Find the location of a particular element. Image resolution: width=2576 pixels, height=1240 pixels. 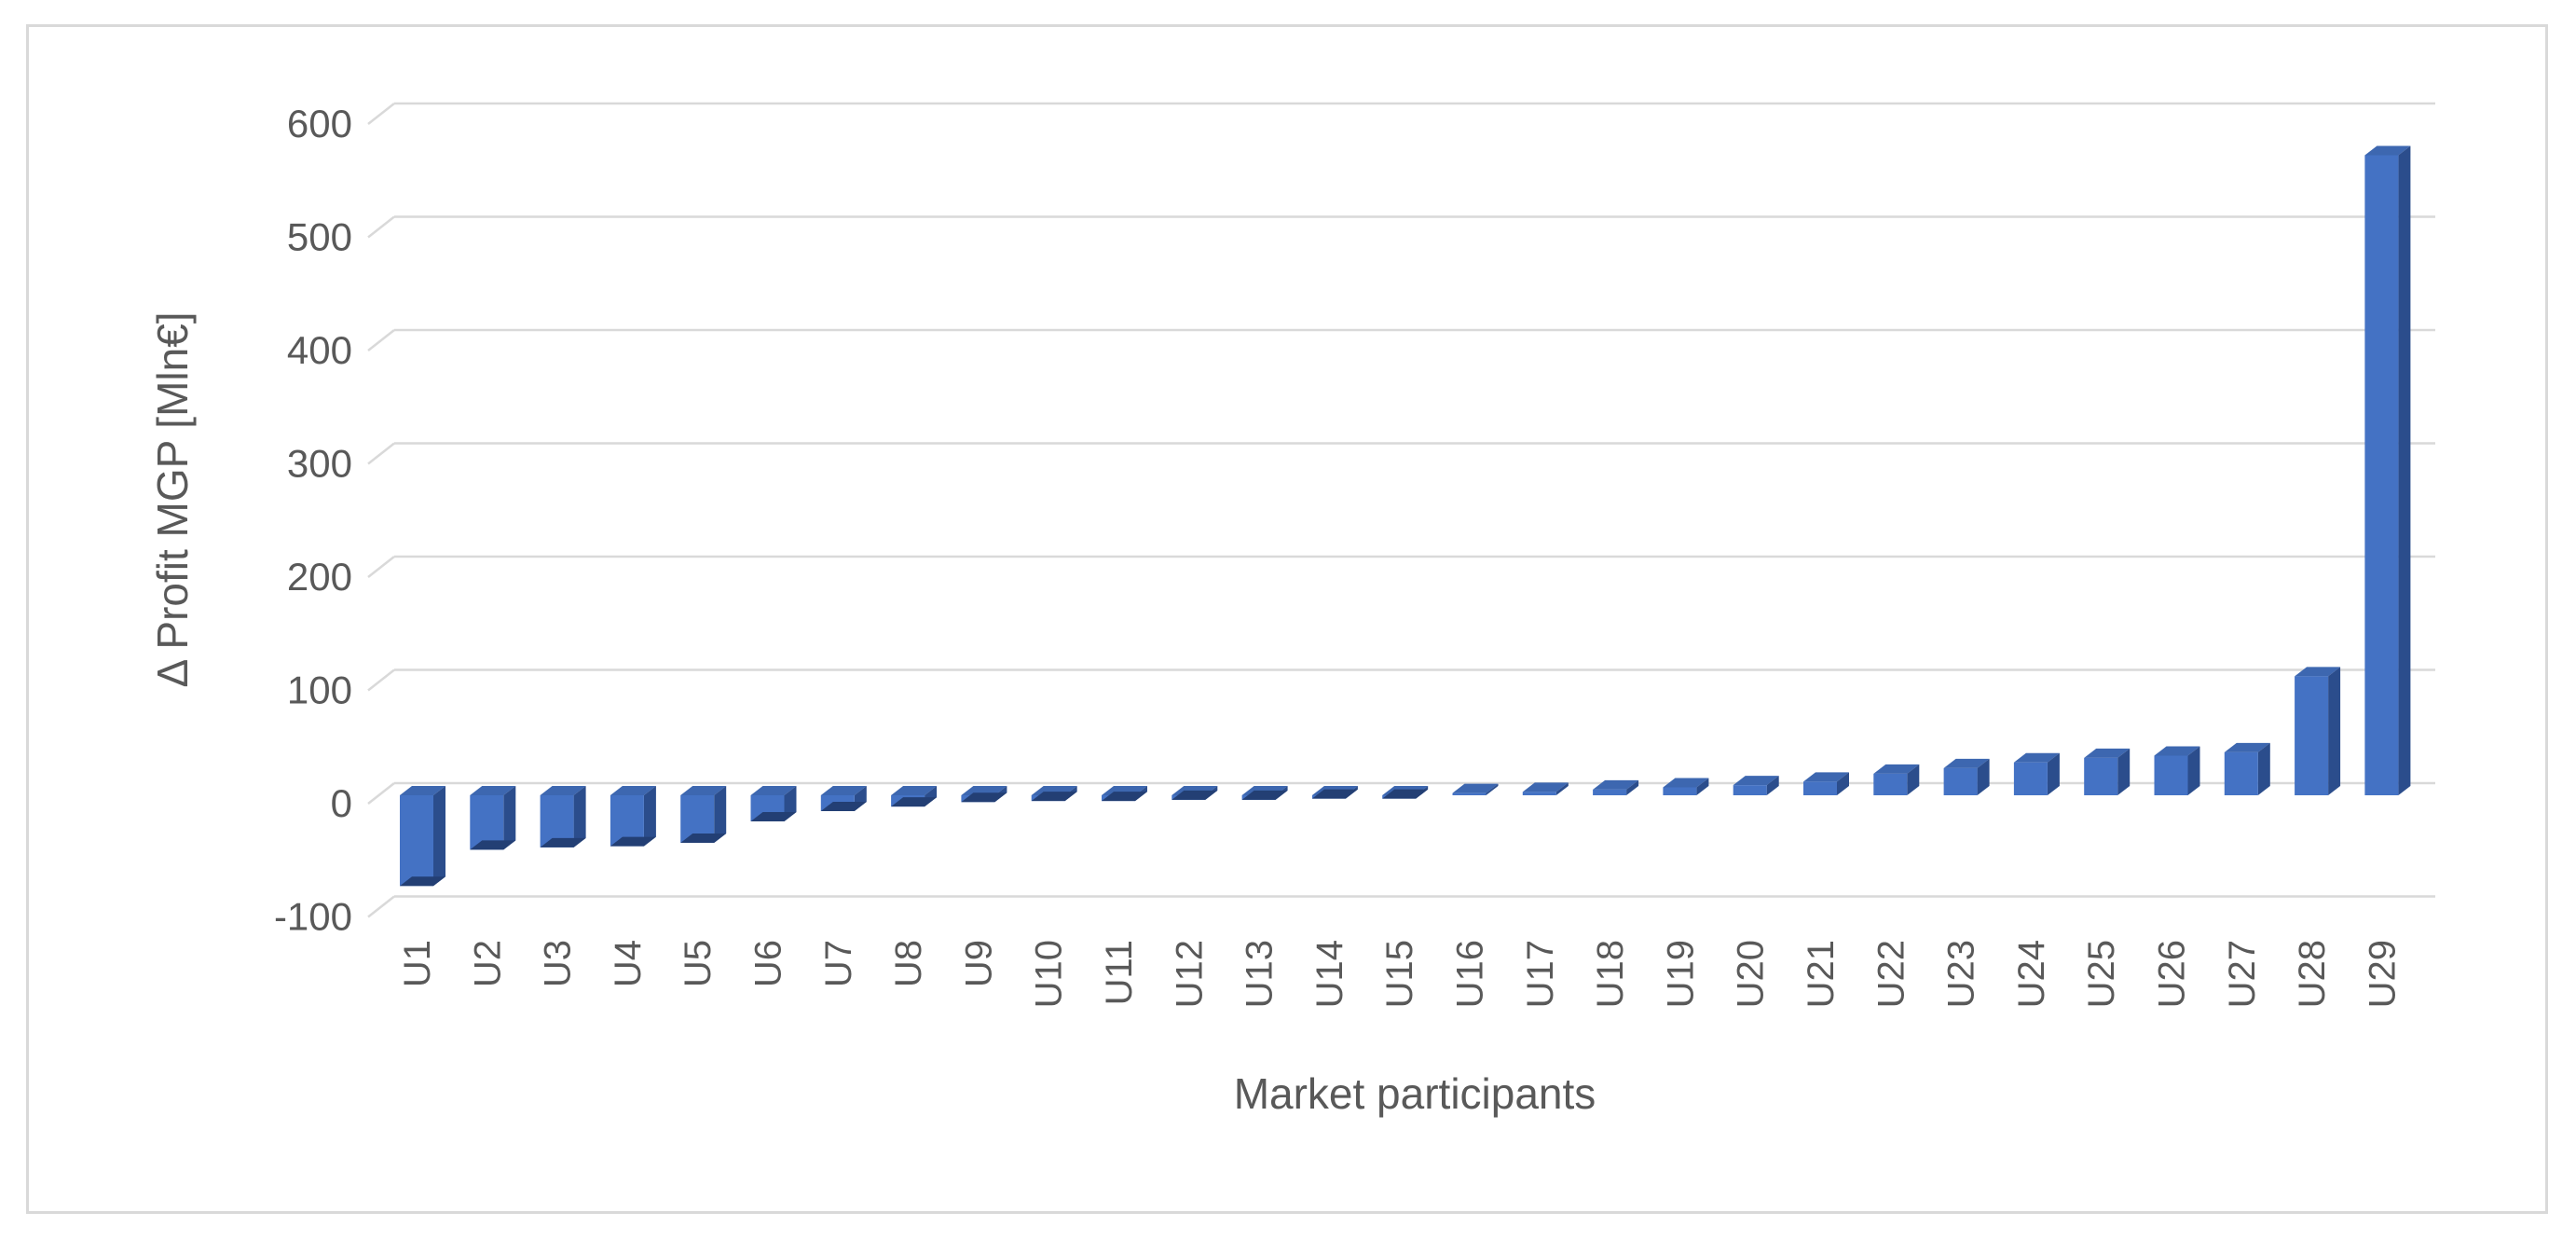

x-label-U24: U24 is located at coordinates (2031, 974).